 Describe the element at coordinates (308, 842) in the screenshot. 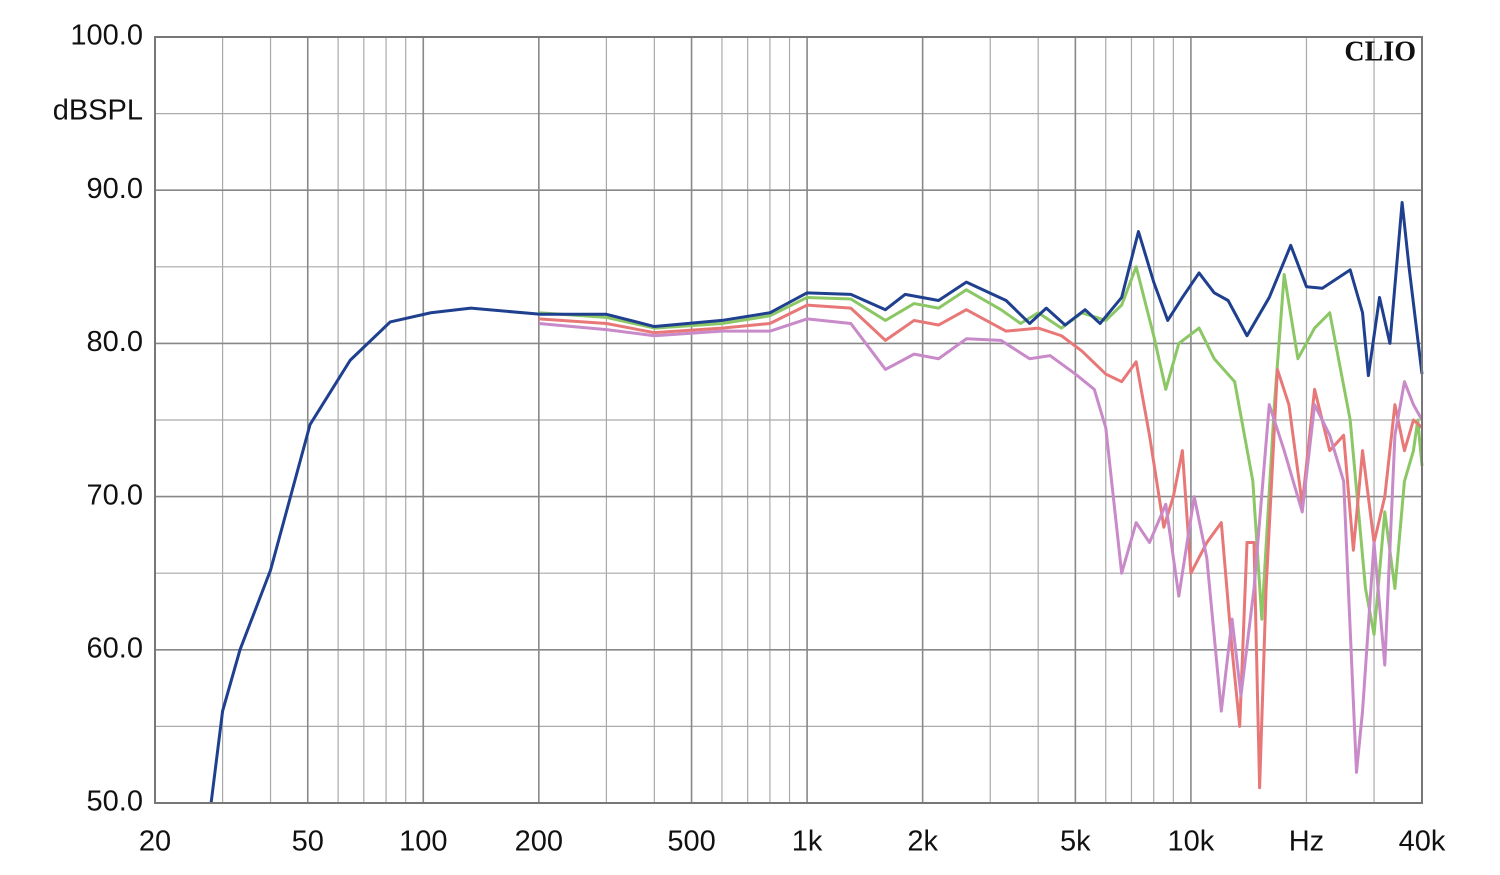

I see `x-tick-label: 50` at that location.